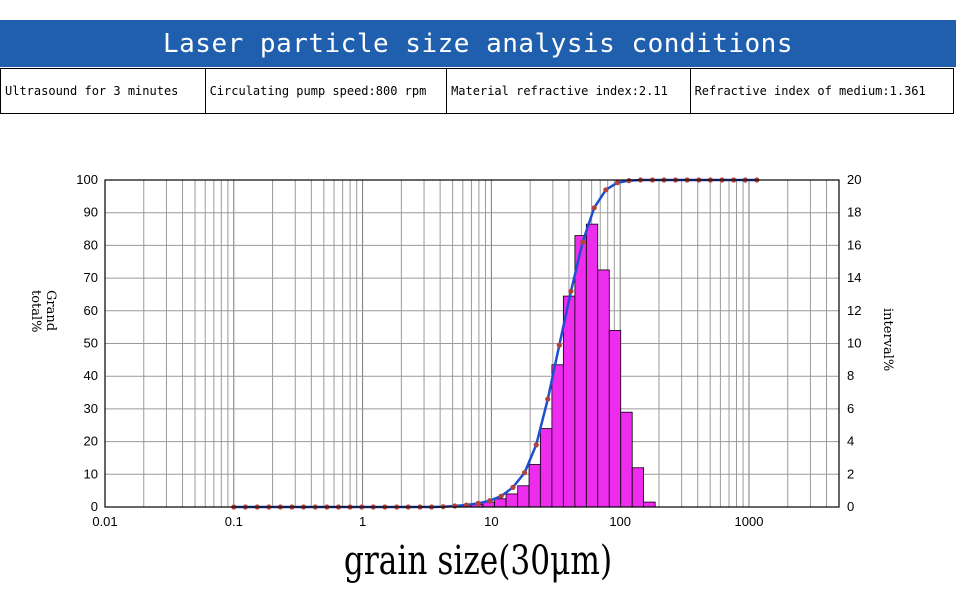 Image resolution: width=956 pixels, height=605 pixels. What do you see at coordinates (854, 212) in the screenshot?
I see `y-tick-label-right: 18` at bounding box center [854, 212].